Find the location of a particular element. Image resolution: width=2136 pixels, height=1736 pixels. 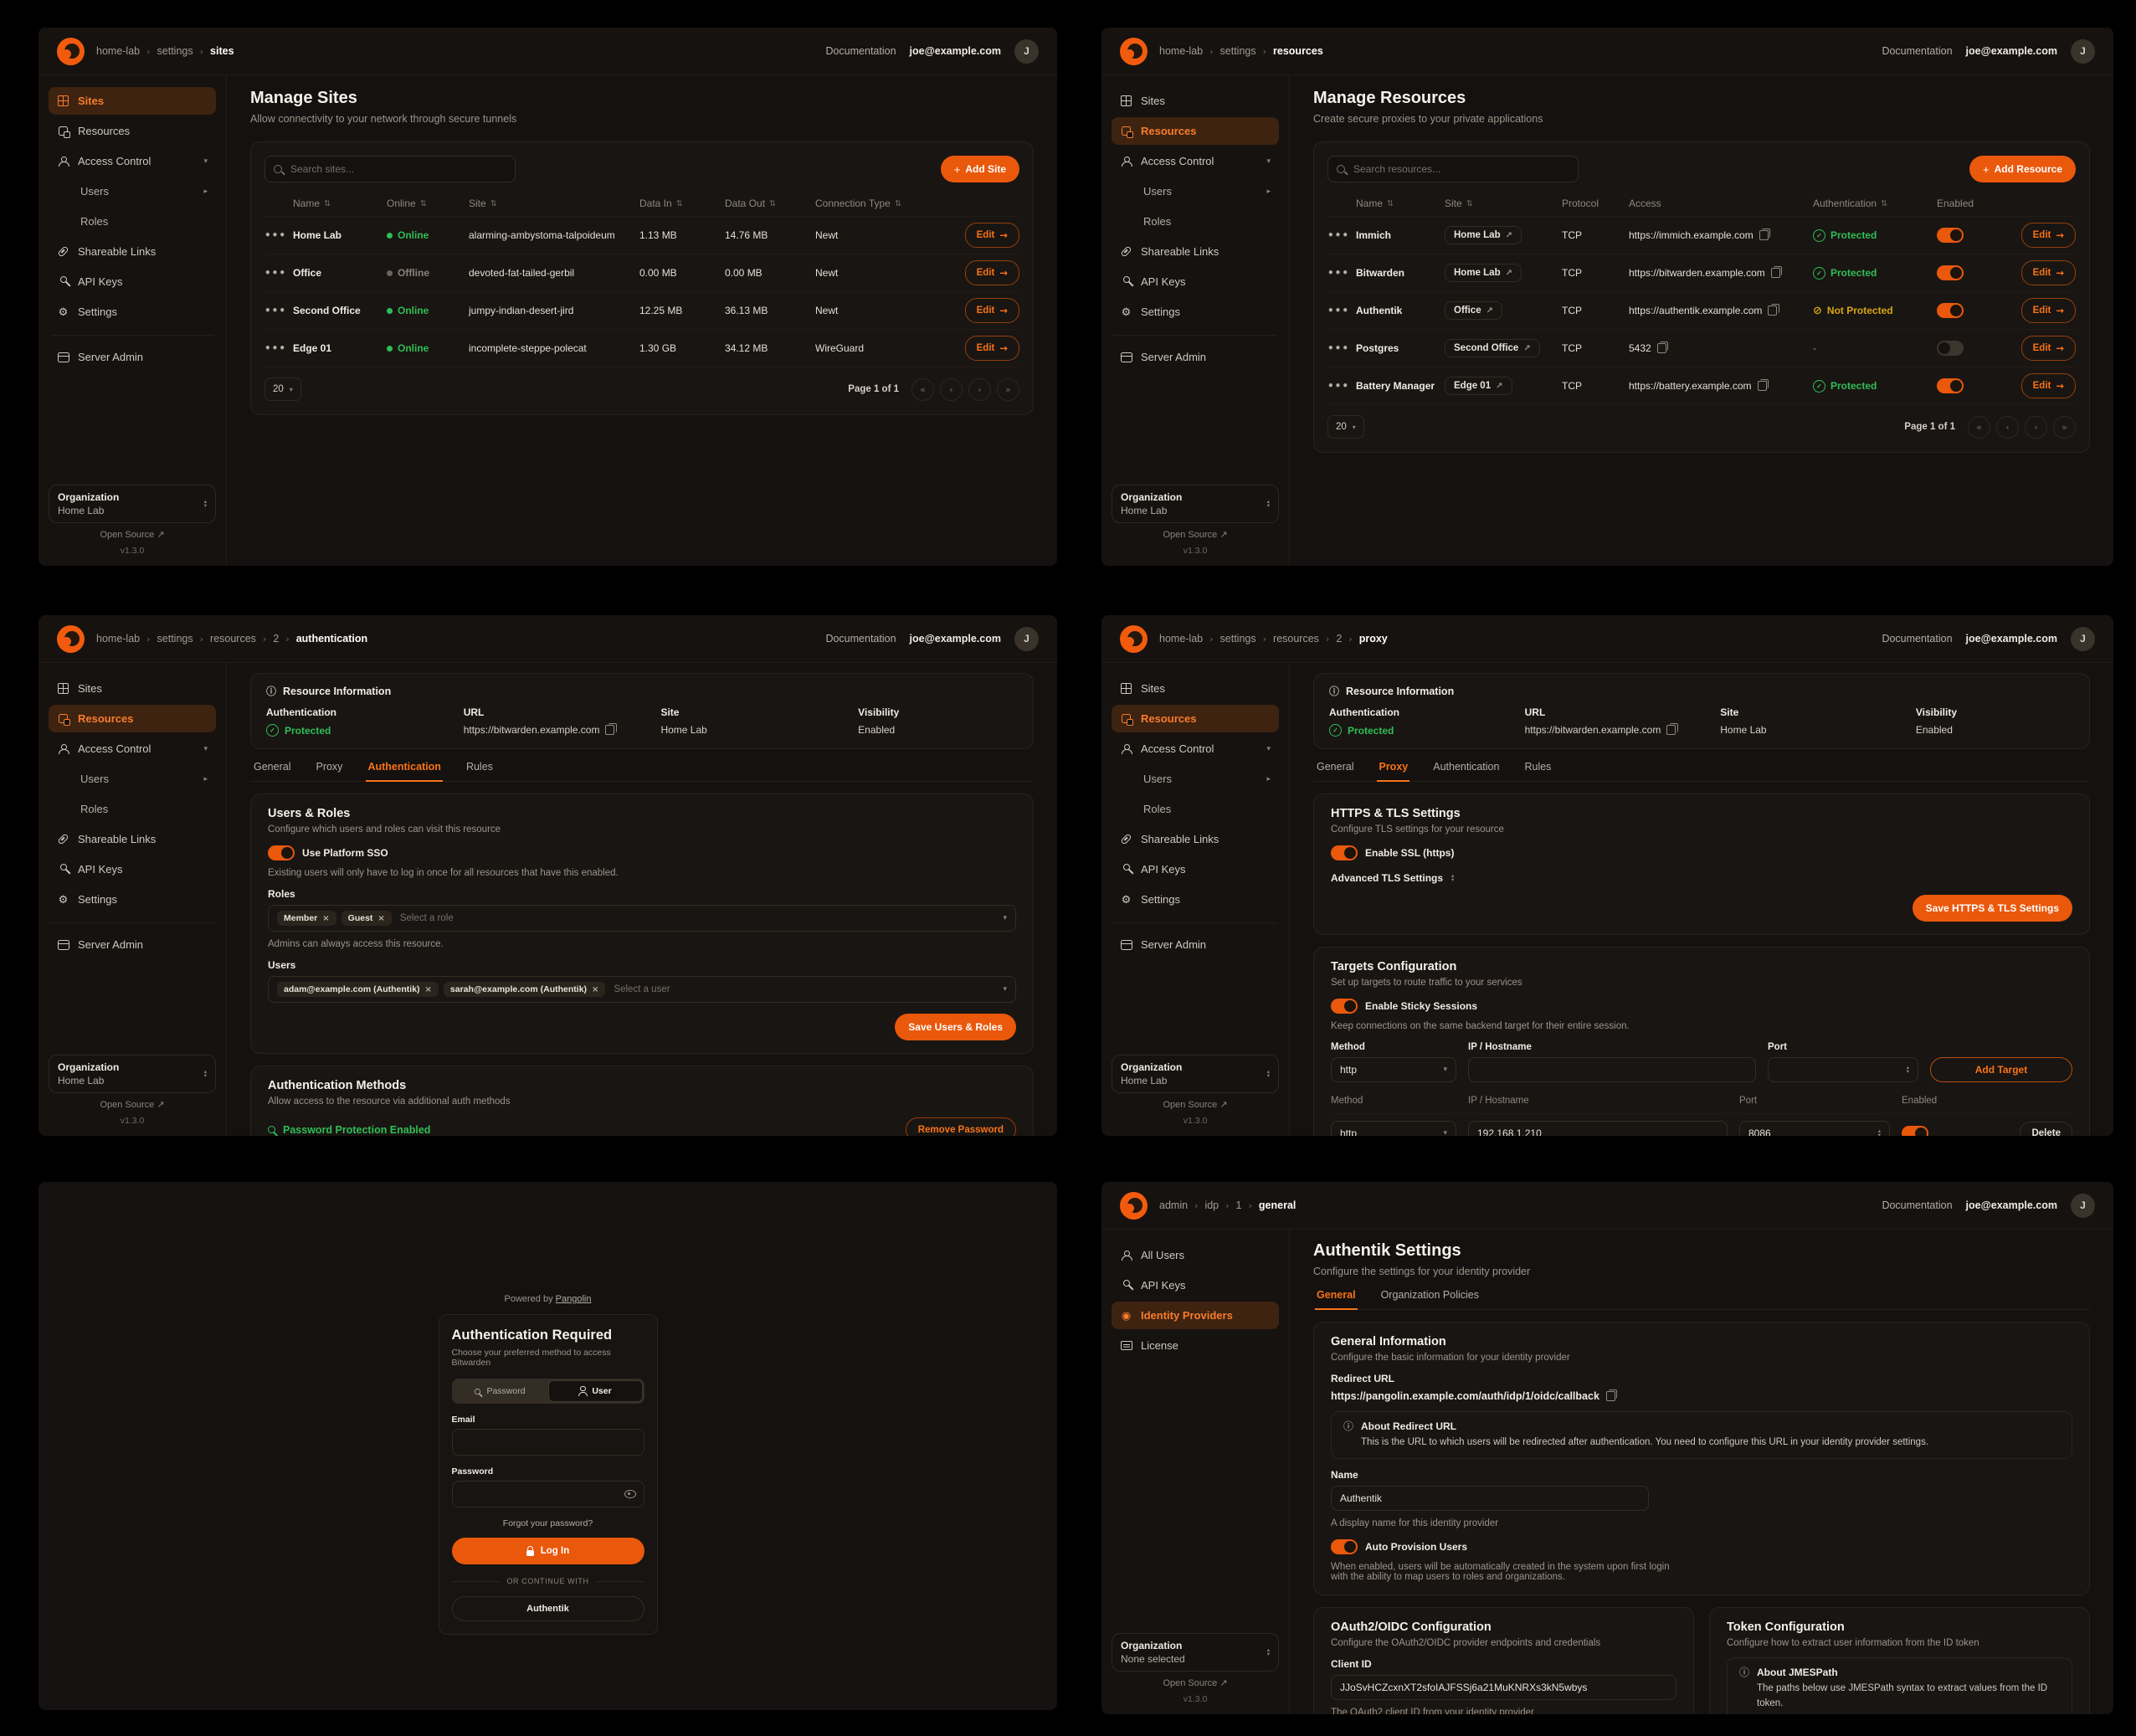

breadcrumb-item: general is located at coordinates (1277, 1205).